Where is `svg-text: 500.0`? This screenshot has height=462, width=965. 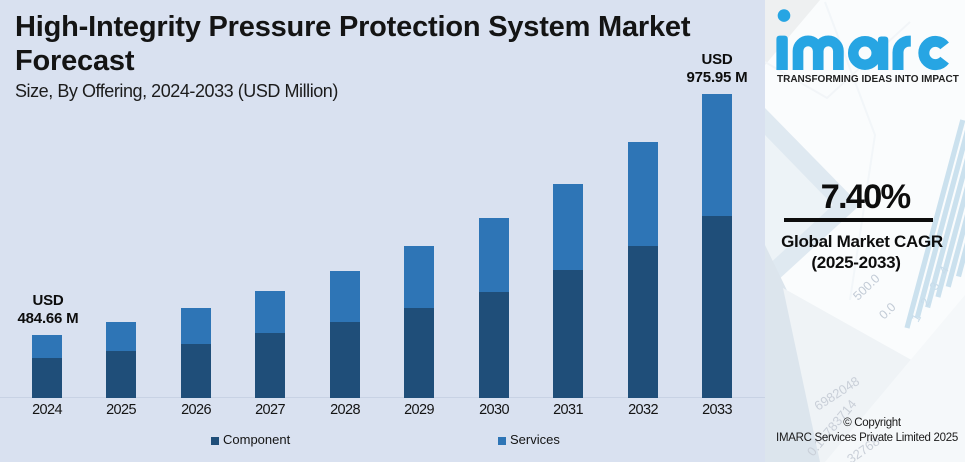 svg-text: 500.0 is located at coordinates (866, 287).